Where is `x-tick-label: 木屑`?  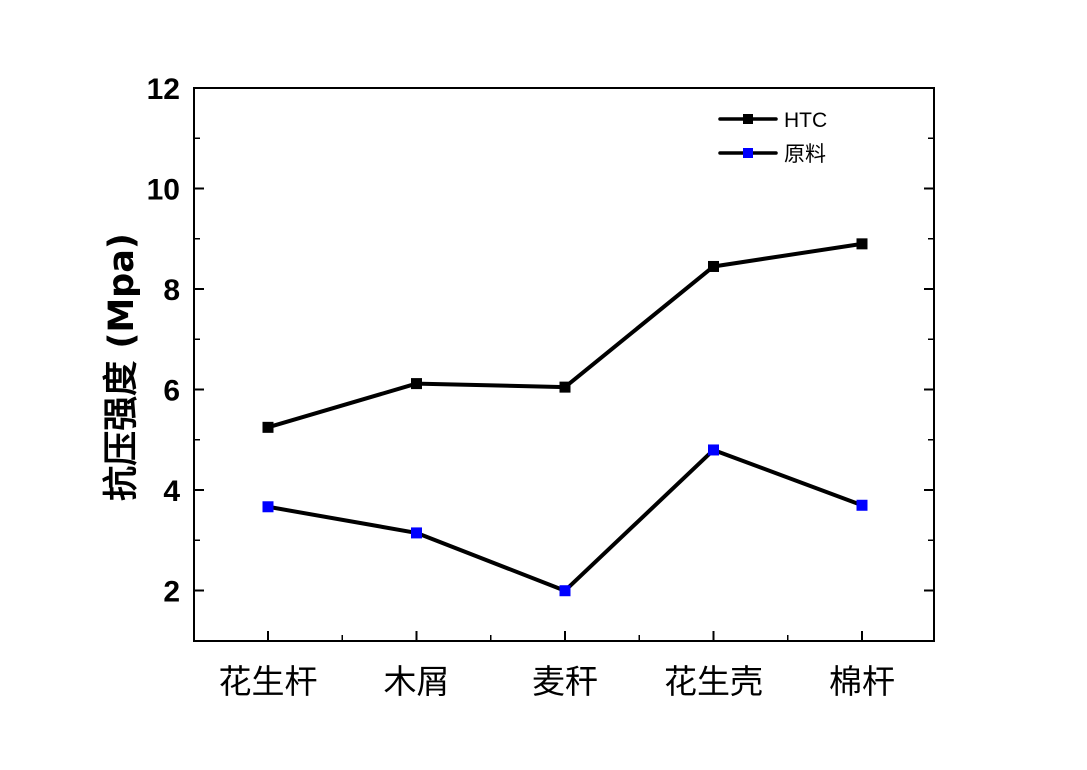 x-tick-label: 木屑 is located at coordinates (417, 681).